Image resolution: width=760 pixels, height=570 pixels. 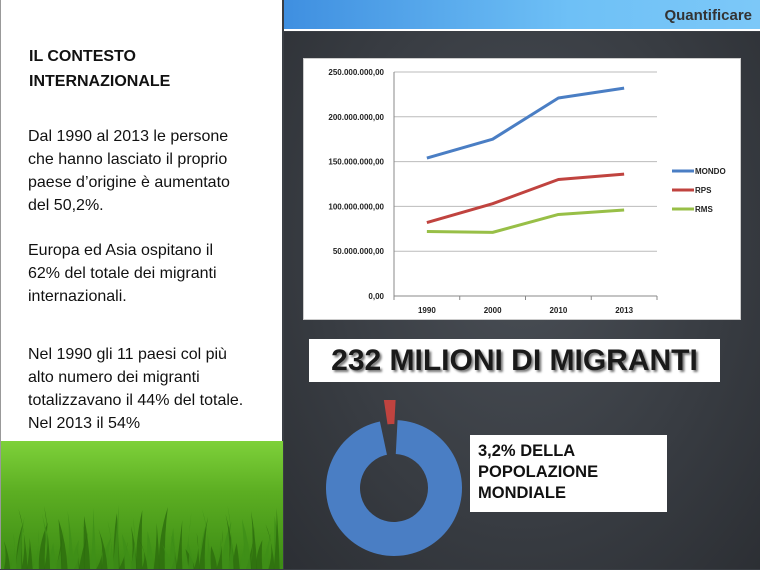 I want to click on x-tick-label: 2010, so click(x=558, y=310).